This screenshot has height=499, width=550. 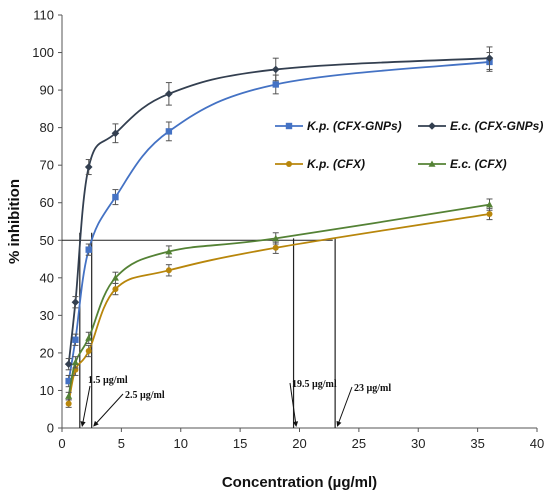 What do you see at coordinates (299, 443) in the screenshot?
I see `x-tick-label: 20` at bounding box center [299, 443].